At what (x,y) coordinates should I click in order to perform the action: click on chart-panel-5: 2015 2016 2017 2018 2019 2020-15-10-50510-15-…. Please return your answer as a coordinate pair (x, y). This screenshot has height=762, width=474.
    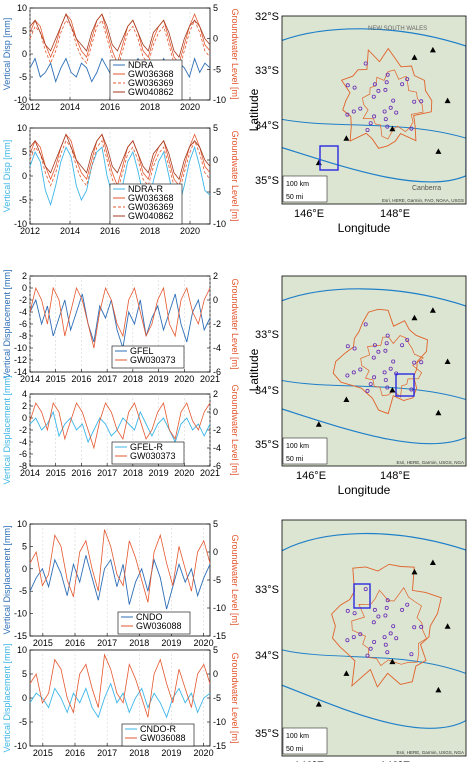
    Looking at the image, I should click on (121, 583).